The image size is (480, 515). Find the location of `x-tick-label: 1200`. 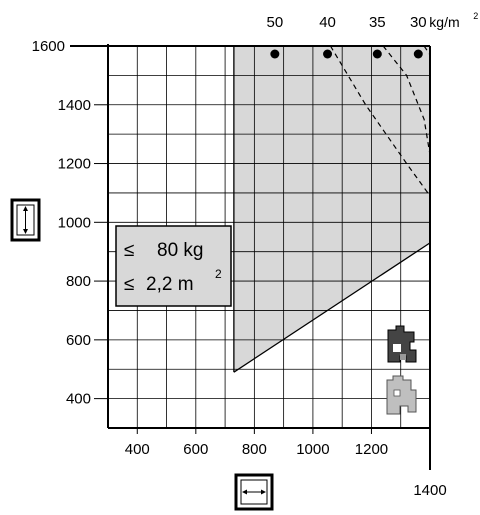

x-tick-label: 1200 is located at coordinates (371, 449).